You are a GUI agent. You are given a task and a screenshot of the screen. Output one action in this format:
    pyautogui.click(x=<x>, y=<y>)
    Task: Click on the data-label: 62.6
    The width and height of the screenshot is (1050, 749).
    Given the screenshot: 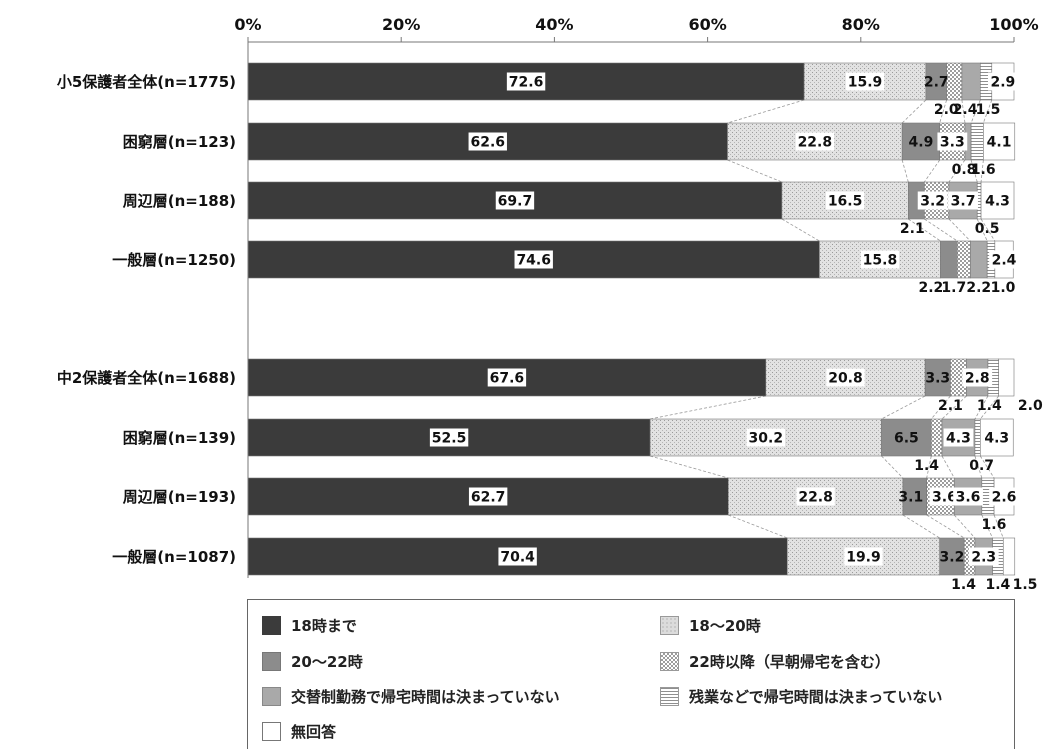 What is the action you would take?
    pyautogui.click(x=487, y=143)
    